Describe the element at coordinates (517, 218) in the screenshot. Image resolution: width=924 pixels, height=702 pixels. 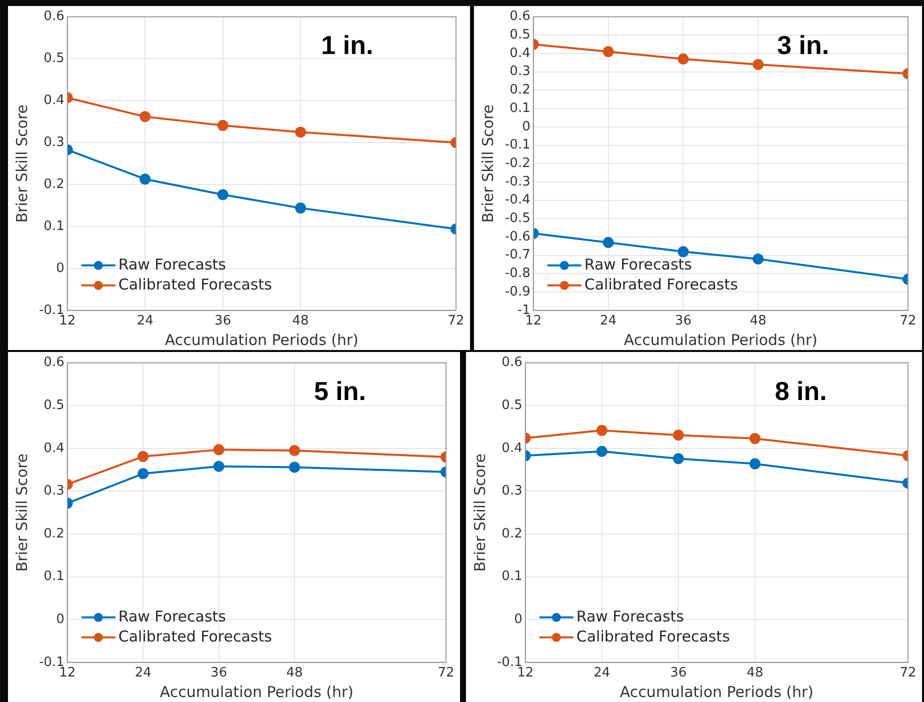
I see `y-tick-label: -0.5` at that location.